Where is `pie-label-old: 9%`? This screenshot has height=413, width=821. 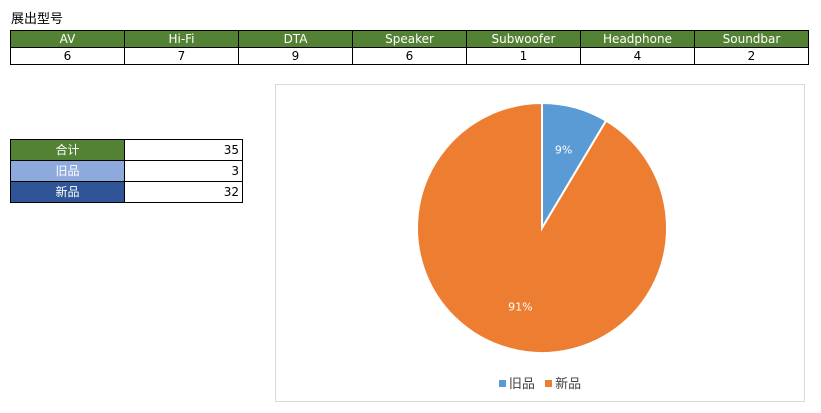 pie-label-old: 9% is located at coordinates (563, 150).